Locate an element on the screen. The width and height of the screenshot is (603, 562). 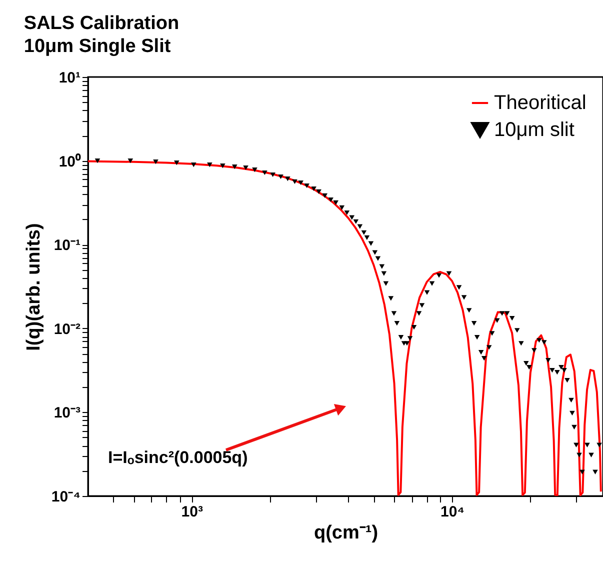
x-tick-label: 10⁴ is located at coordinates (452, 512).